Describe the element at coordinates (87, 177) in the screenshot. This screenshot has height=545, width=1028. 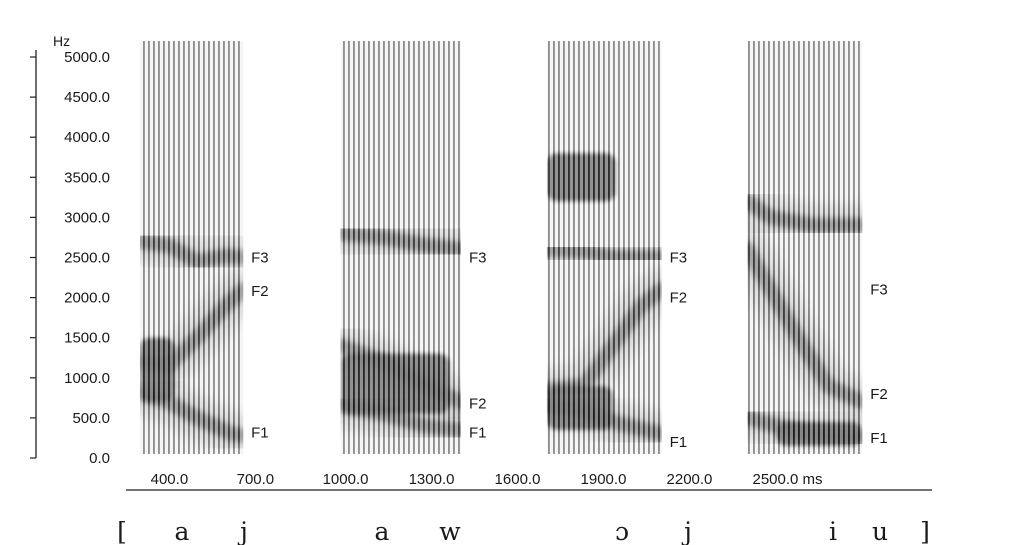
I see `y-tick-label: 3500.0` at that location.